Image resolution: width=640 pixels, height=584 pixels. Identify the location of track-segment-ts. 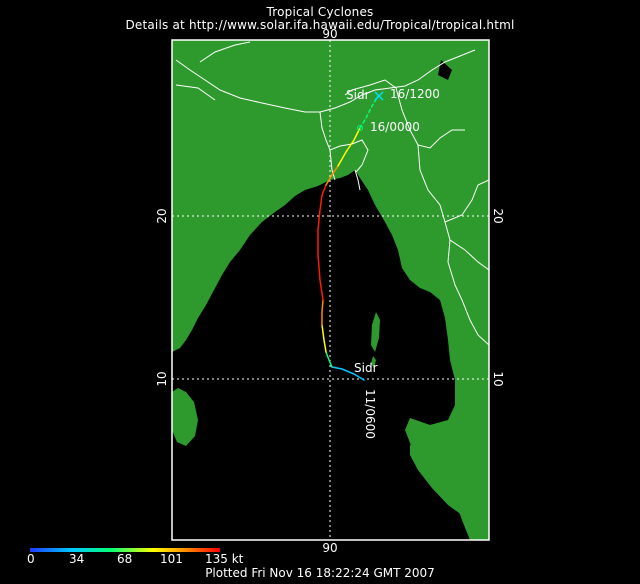
(329, 359).